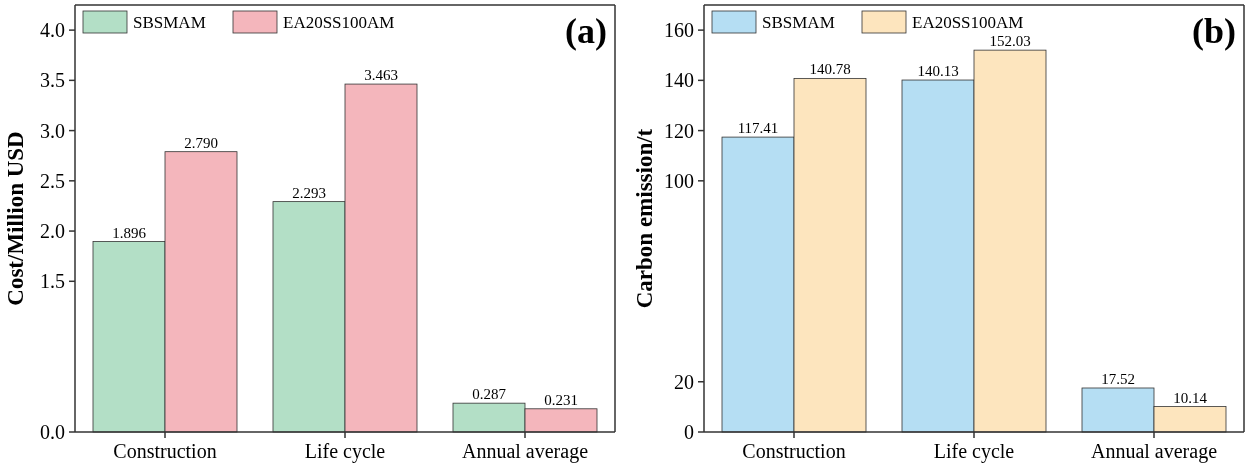  I want to click on text: 17.52, so click(1118, 378).